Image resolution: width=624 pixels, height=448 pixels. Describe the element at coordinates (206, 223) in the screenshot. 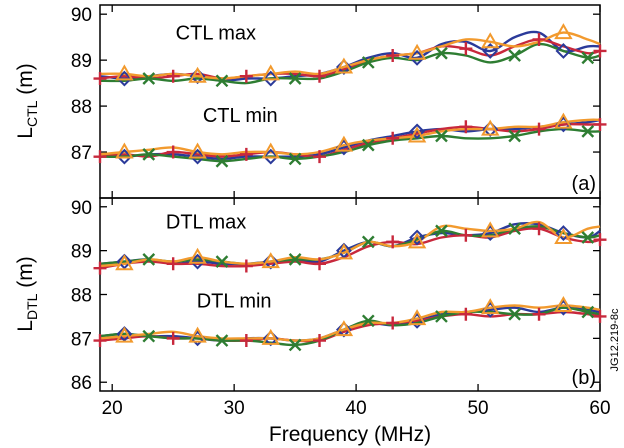

I see `series-group-label: DTL max` at that location.